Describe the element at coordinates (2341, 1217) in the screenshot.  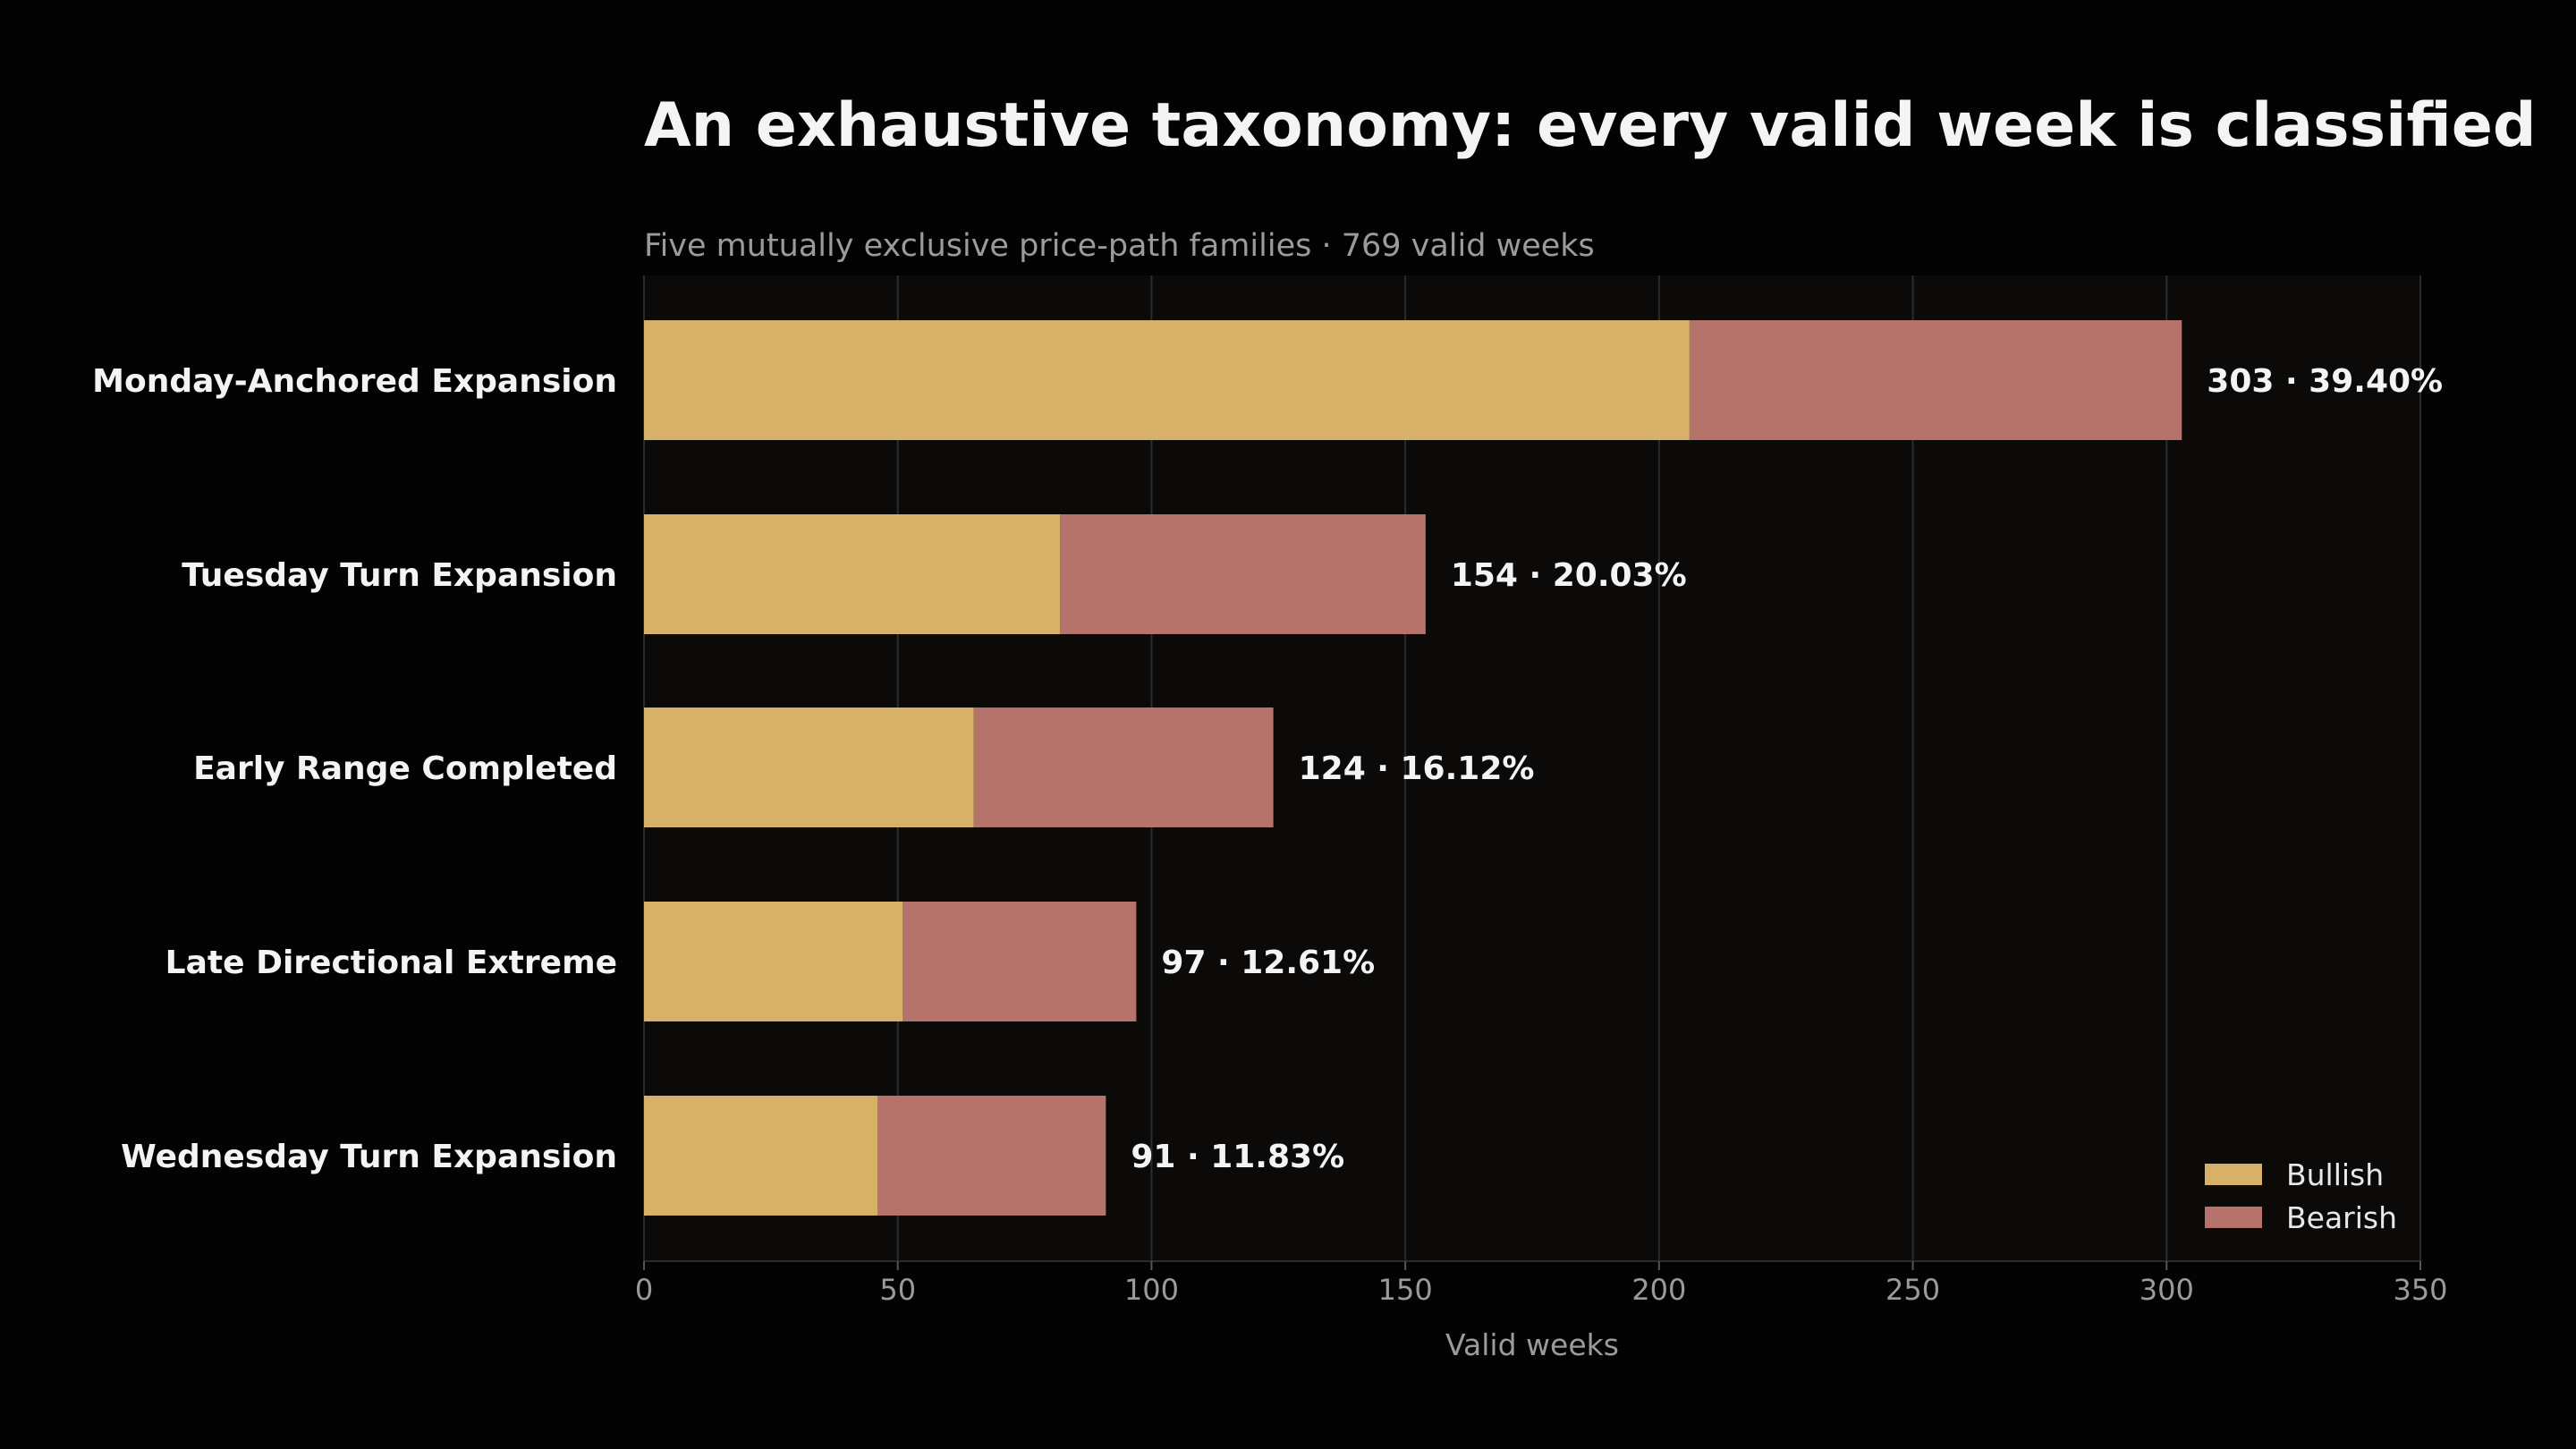
I see `legend-label-bearish: Bearish` at that location.